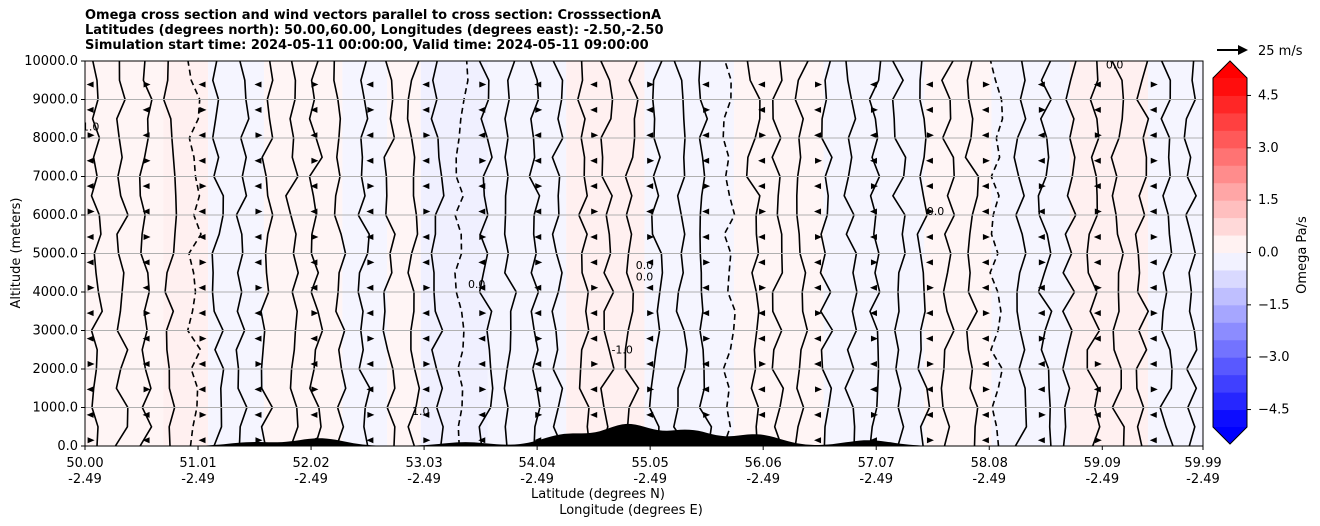 Image resolution: width=1320 pixels, height=526 pixels. What do you see at coordinates (56, 369) in the screenshot?
I see `y-tick-label: 2000.0` at bounding box center [56, 369].